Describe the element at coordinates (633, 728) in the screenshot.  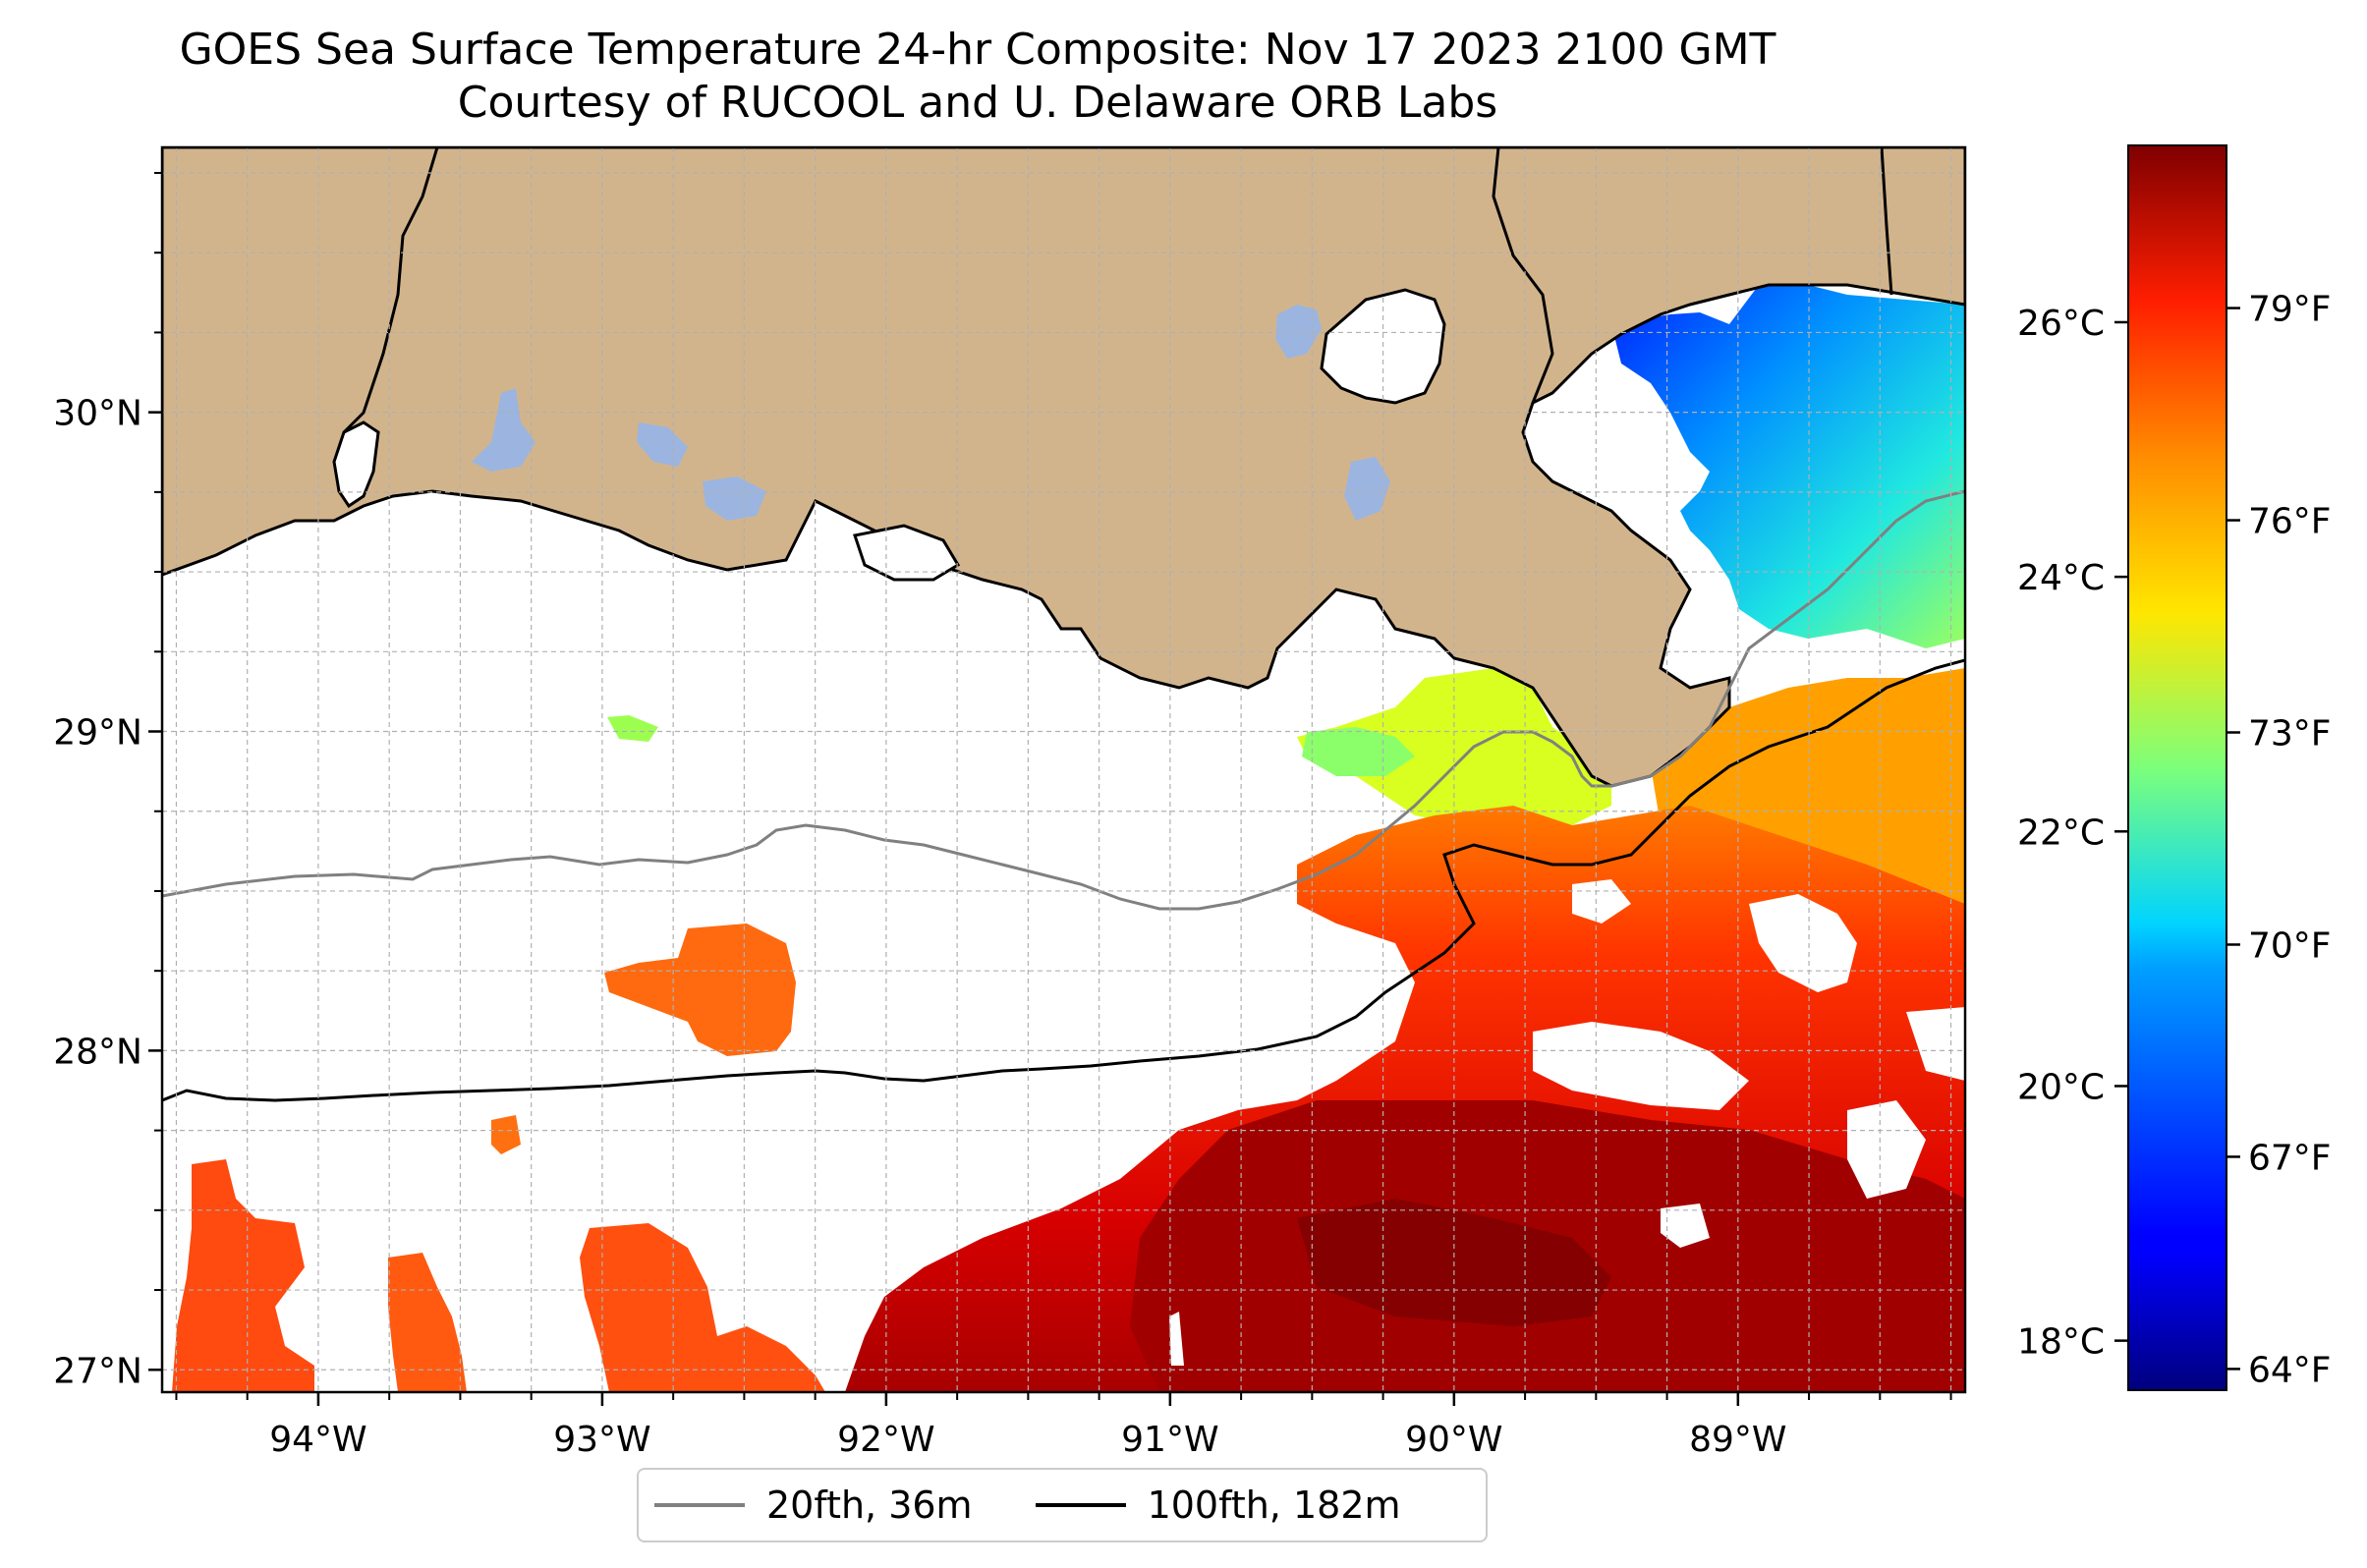
I see `sst-patch-green-small` at that location.